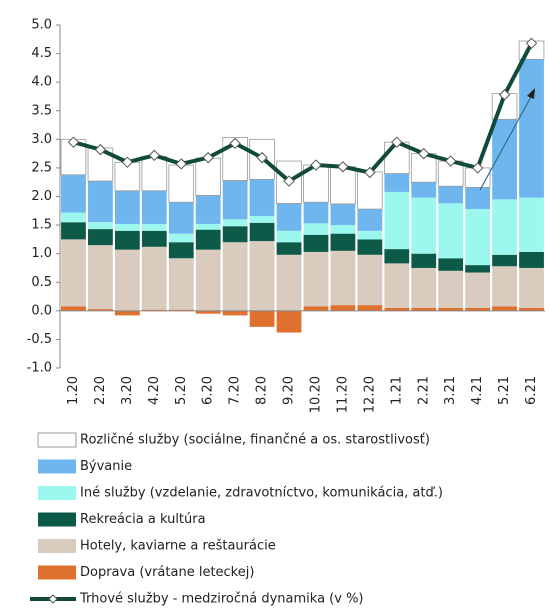 The image size is (550, 610). Describe the element at coordinates (450, 390) in the screenshot. I see `x-tick-label: 3.21` at that location.